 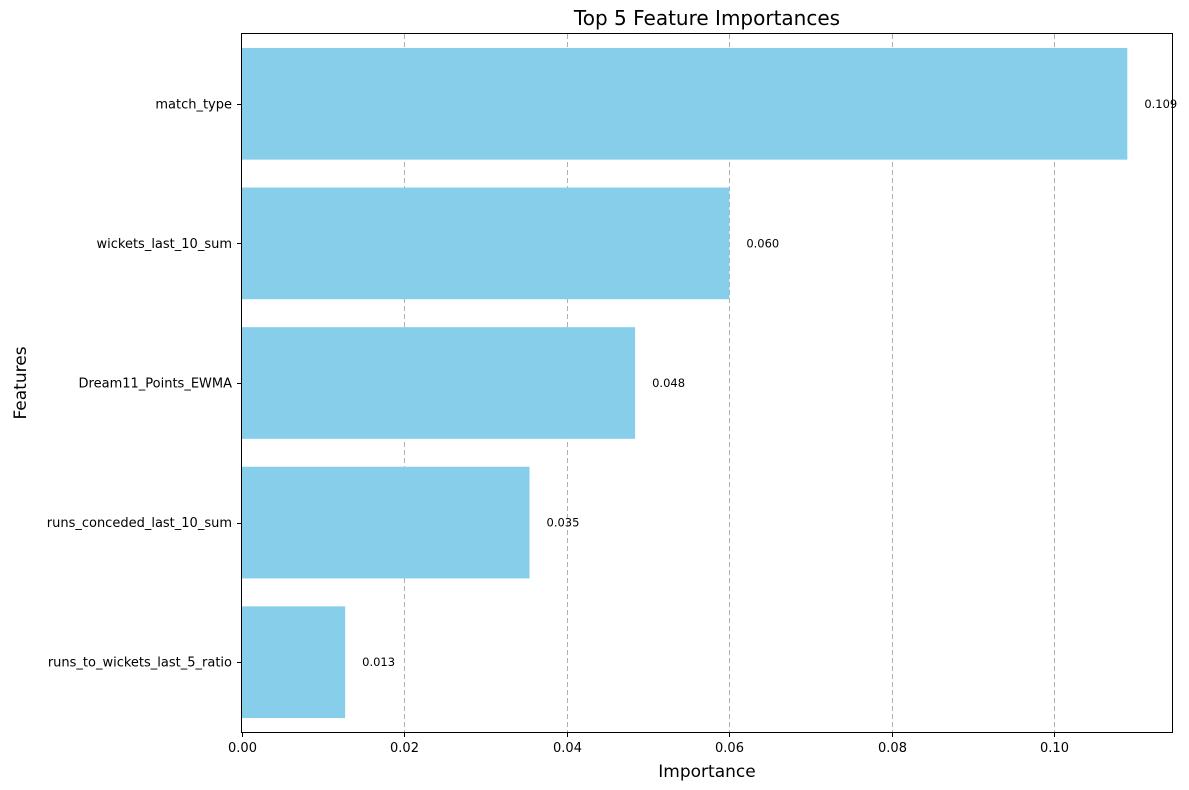 What do you see at coordinates (1160, 104) in the screenshot?
I see `bar-value-label: 0.109` at bounding box center [1160, 104].